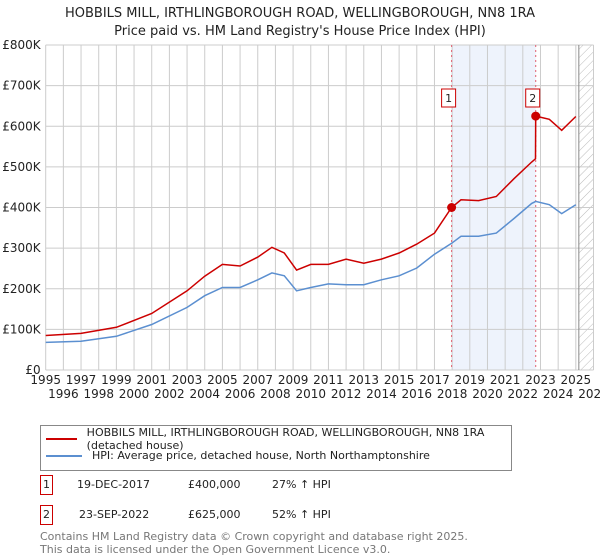 Image resolution: width=600 pixels, height=560 pixels. I want to click on sale-date: 23-SEP-2022, so click(114, 514).